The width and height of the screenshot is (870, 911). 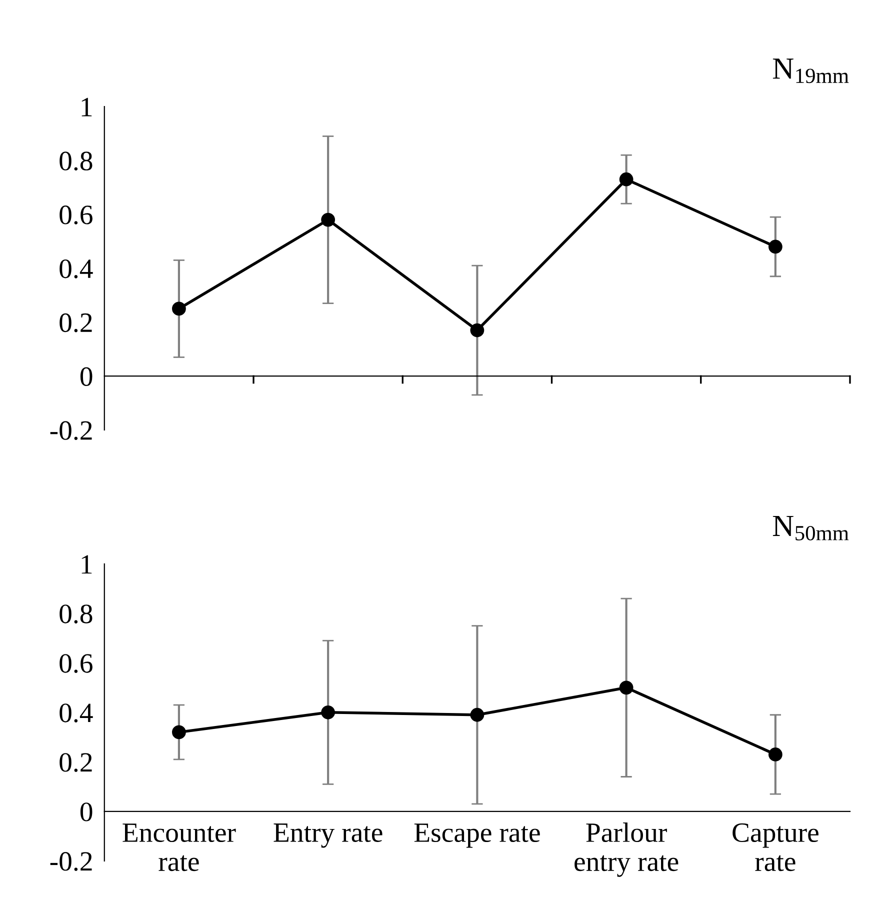 I want to click on x-tick-label: Capture rate, so click(x=775, y=847).